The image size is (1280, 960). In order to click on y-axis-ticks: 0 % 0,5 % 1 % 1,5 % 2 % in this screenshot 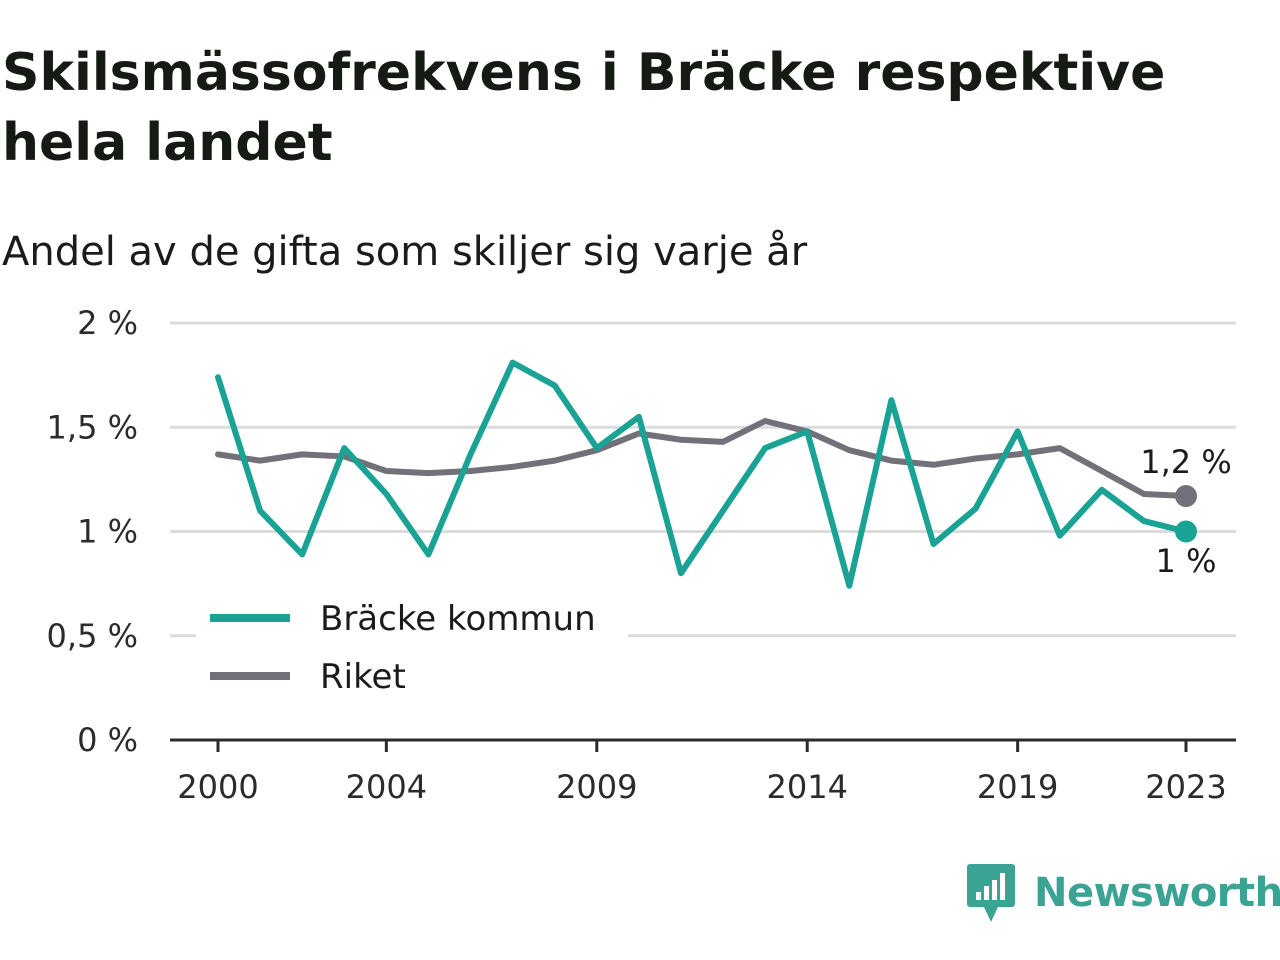, I will do `click(92, 531)`.